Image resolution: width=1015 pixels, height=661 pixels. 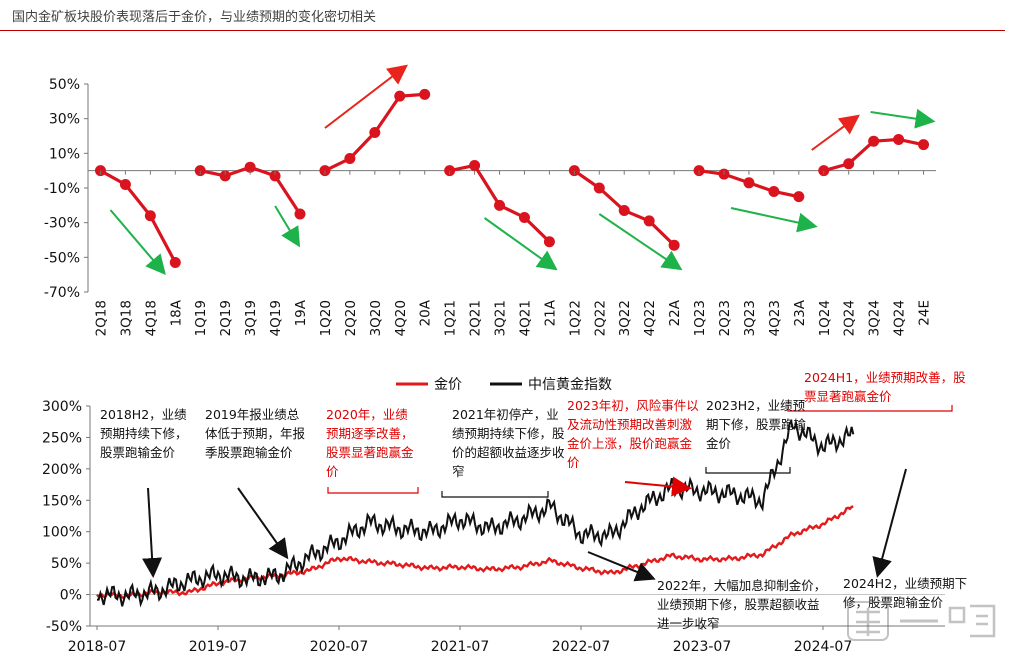 What do you see at coordinates (276, 318) in the screenshot?
I see `top-x-tick-label: 4Q19` at bounding box center [276, 318].